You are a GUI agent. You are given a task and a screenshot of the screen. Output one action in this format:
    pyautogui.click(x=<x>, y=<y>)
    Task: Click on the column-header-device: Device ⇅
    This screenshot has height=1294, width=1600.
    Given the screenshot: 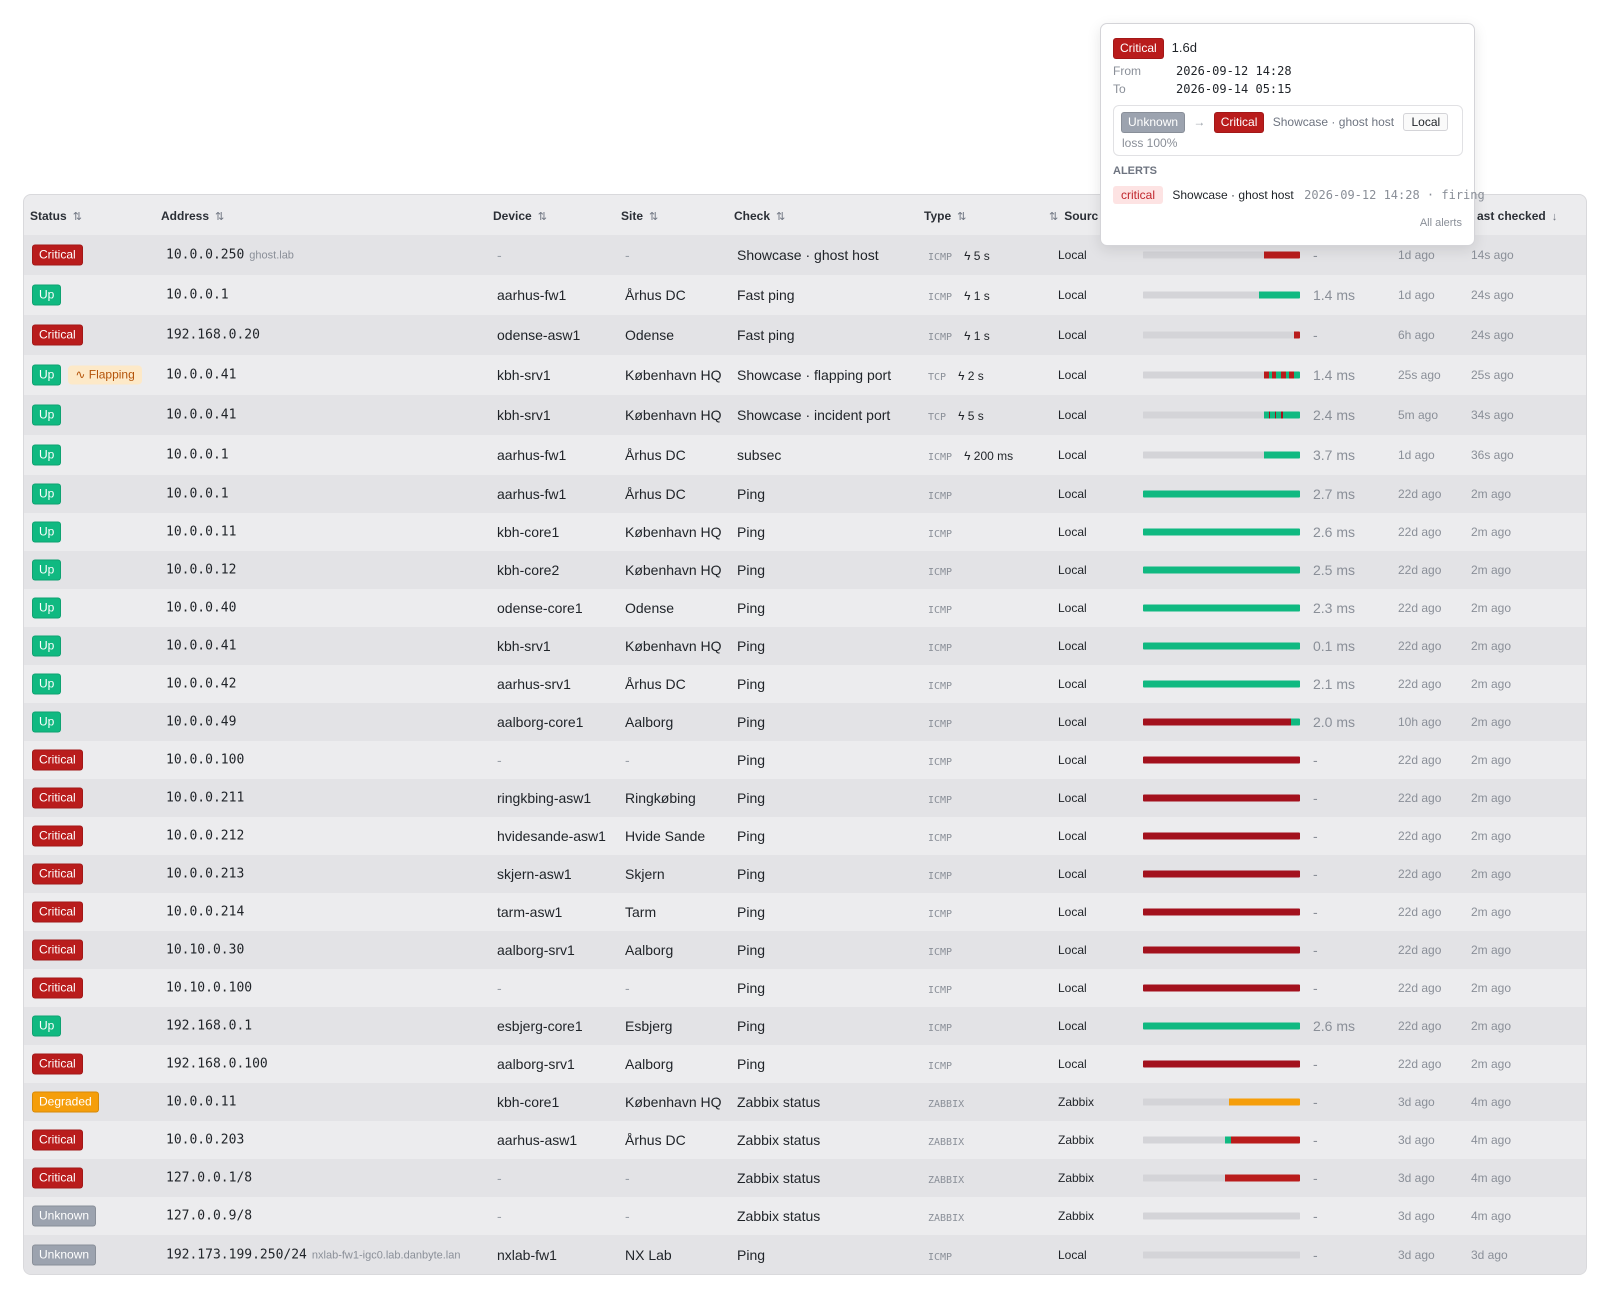 What is the action you would take?
    pyautogui.click(x=520, y=216)
    